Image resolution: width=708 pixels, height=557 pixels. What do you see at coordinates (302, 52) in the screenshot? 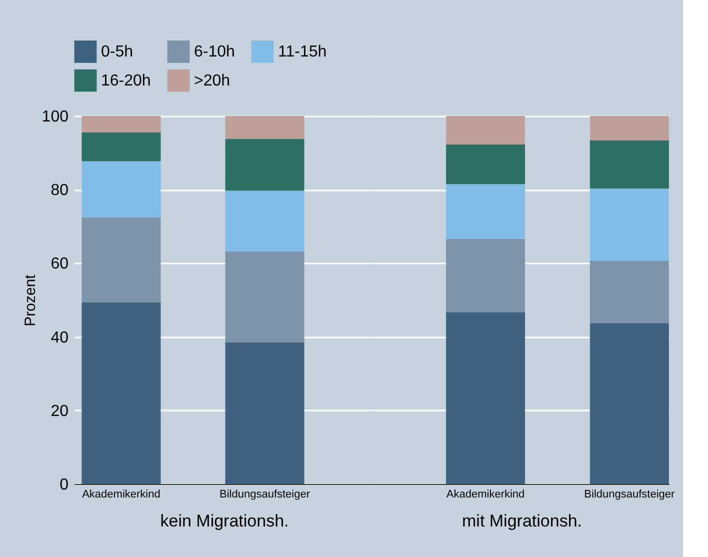
I see `legend-label: 11-15h` at bounding box center [302, 52].